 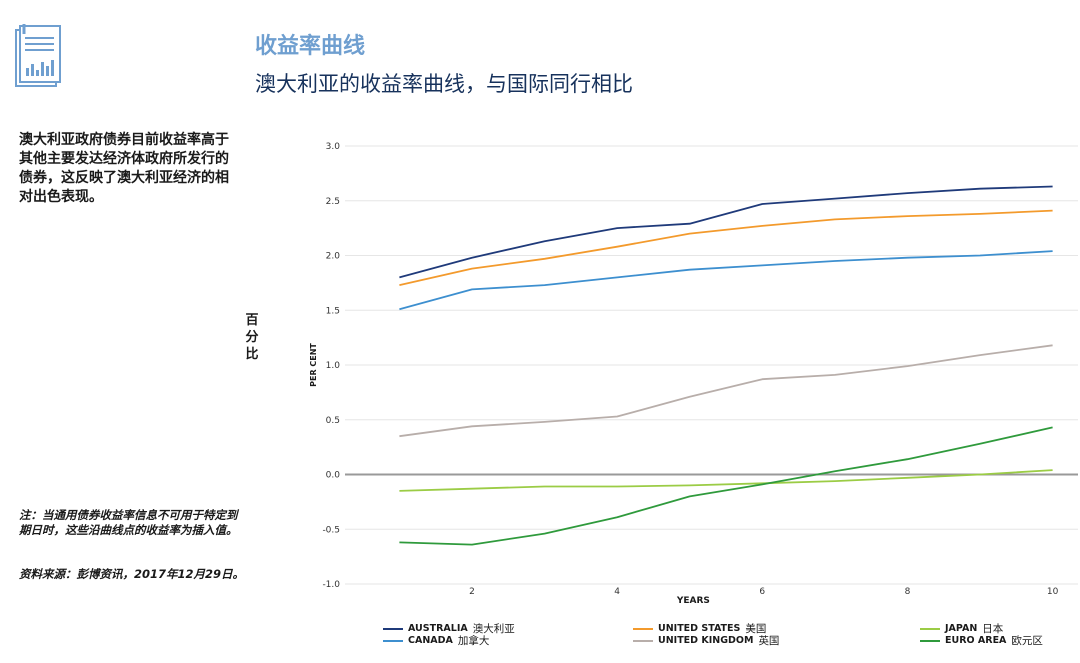 I want to click on y-tick-label: 3.0, so click(x=333, y=147).